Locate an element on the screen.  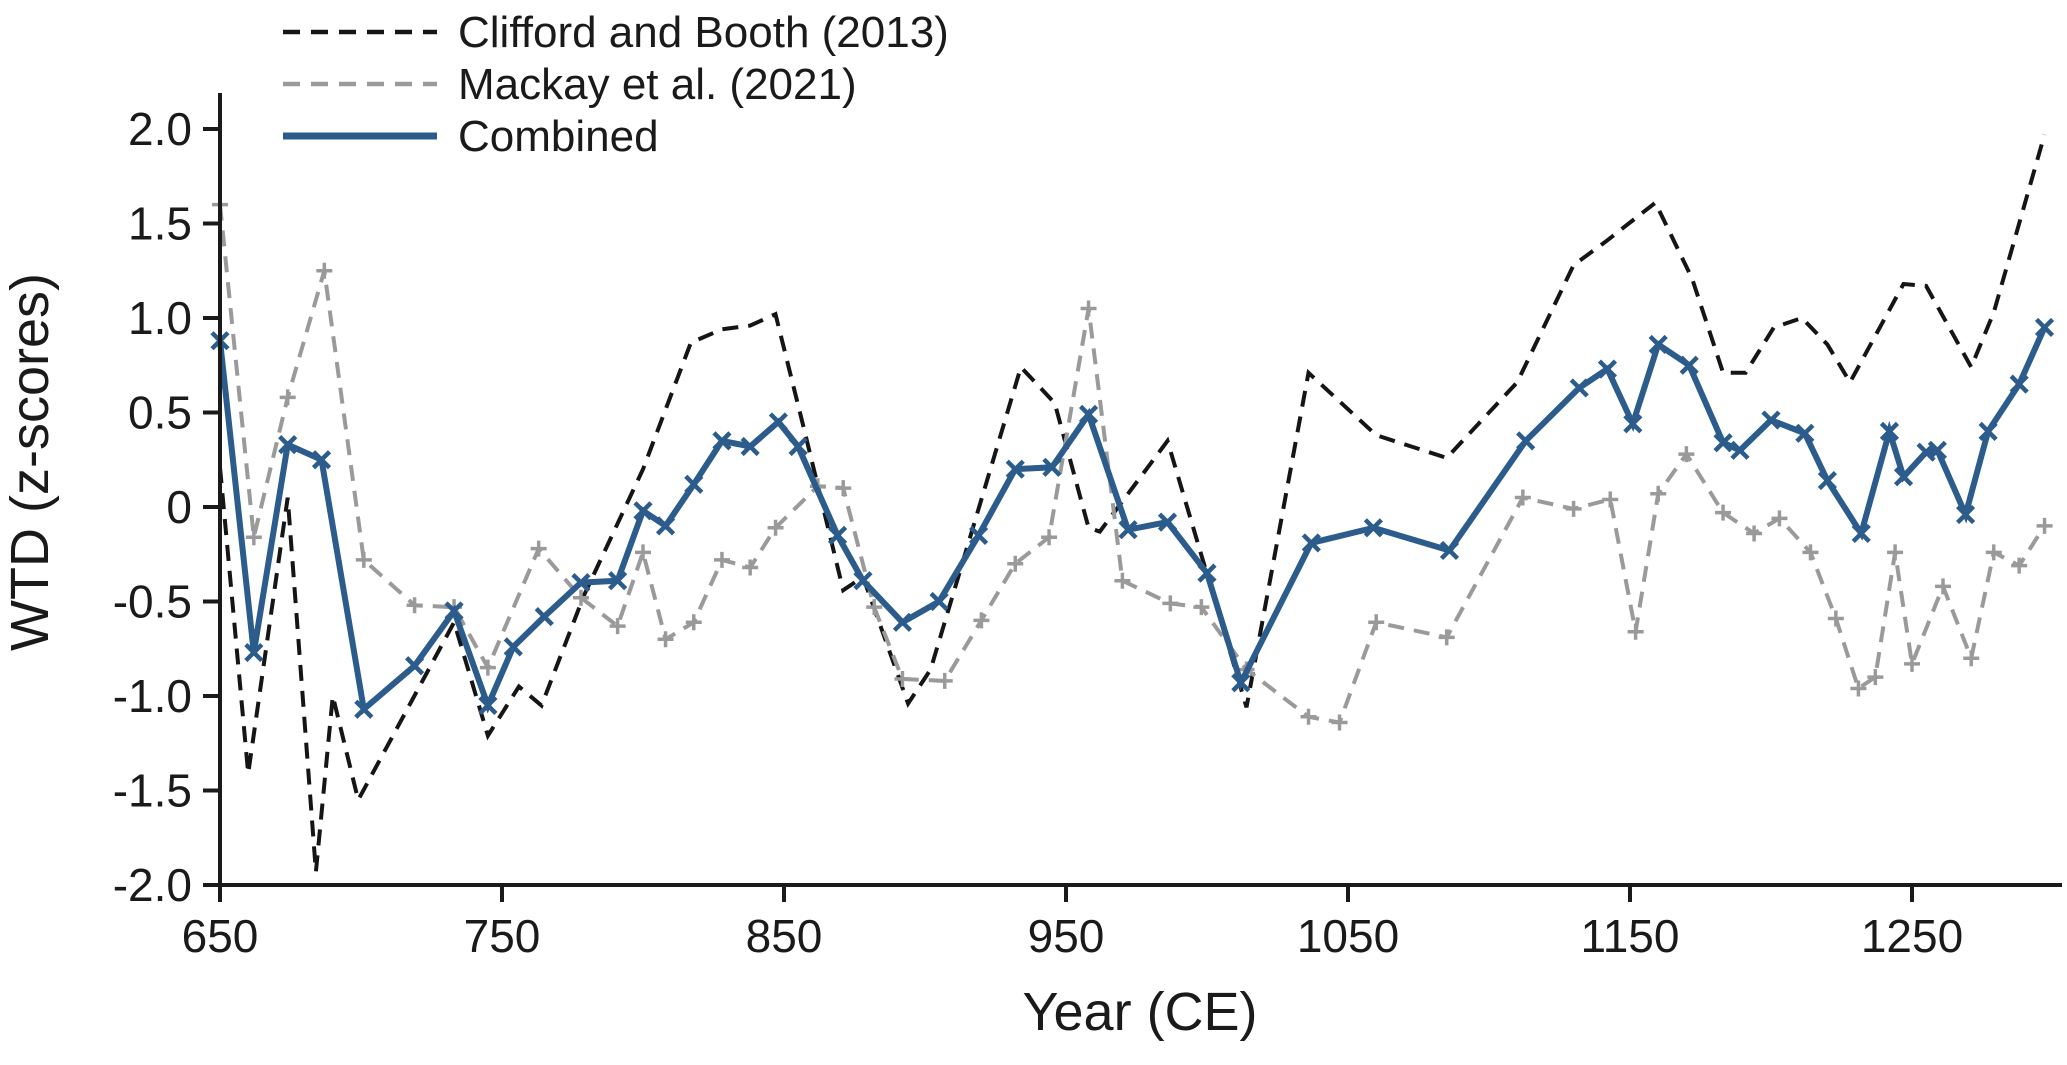
y-tick-label-0: 0 is located at coordinates (179, 507).